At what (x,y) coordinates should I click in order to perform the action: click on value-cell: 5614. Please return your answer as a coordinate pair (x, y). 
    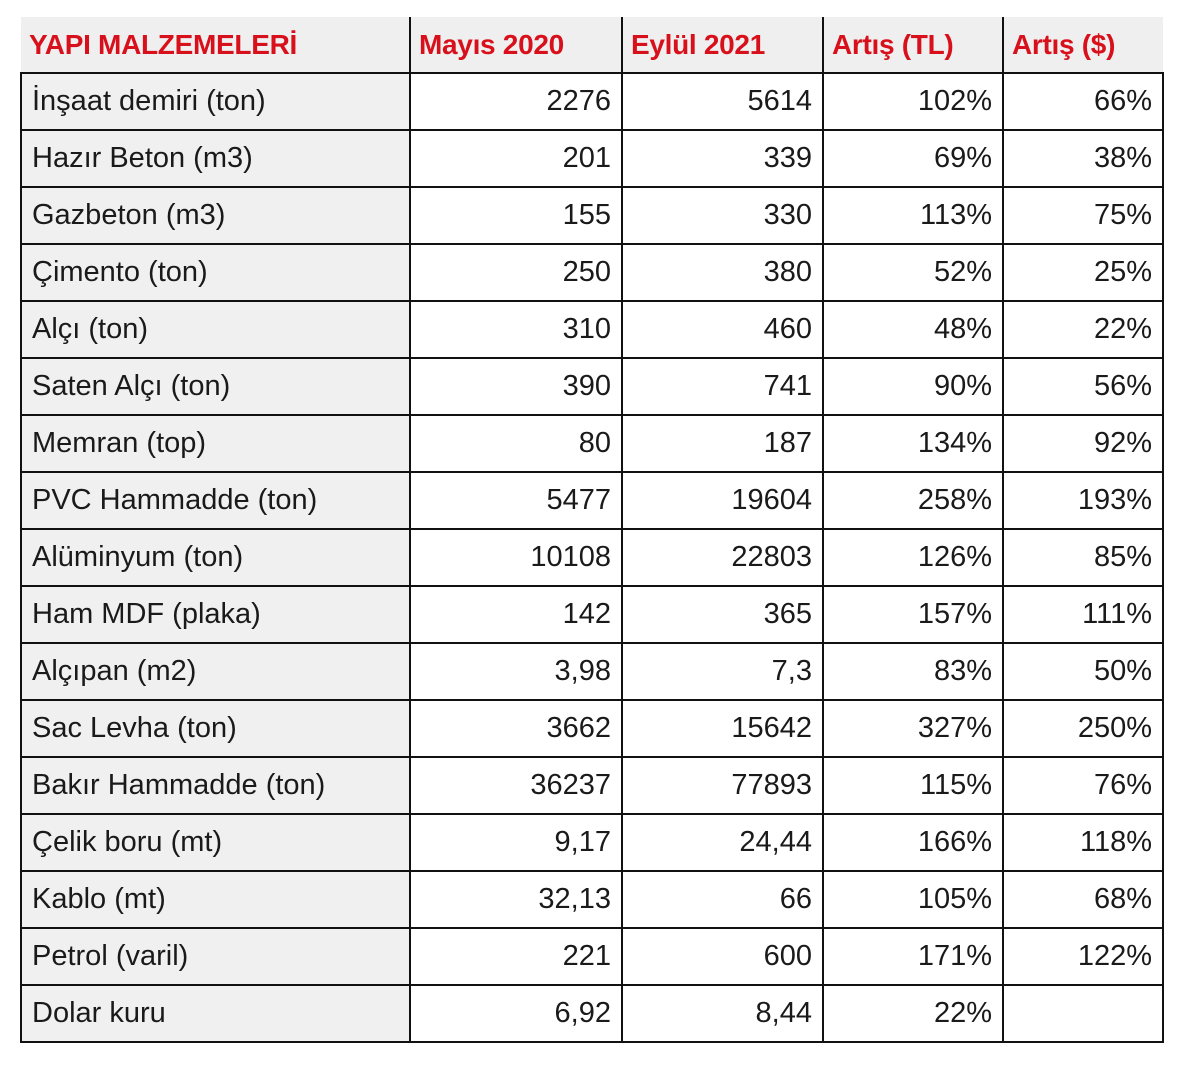
    Looking at the image, I should click on (722, 101).